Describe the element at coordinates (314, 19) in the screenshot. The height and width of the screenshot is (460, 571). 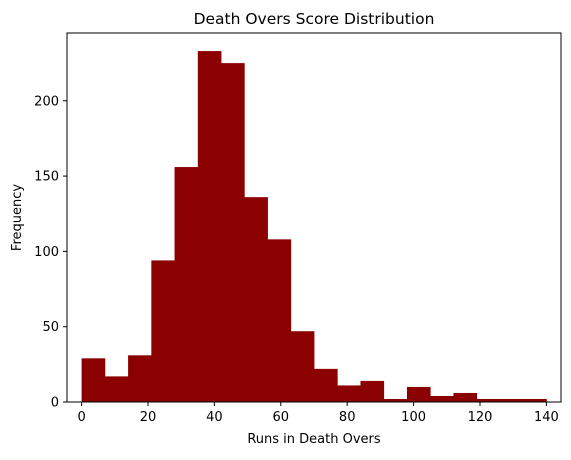
I see `chart-title: Death Overs Score Distribution` at that location.